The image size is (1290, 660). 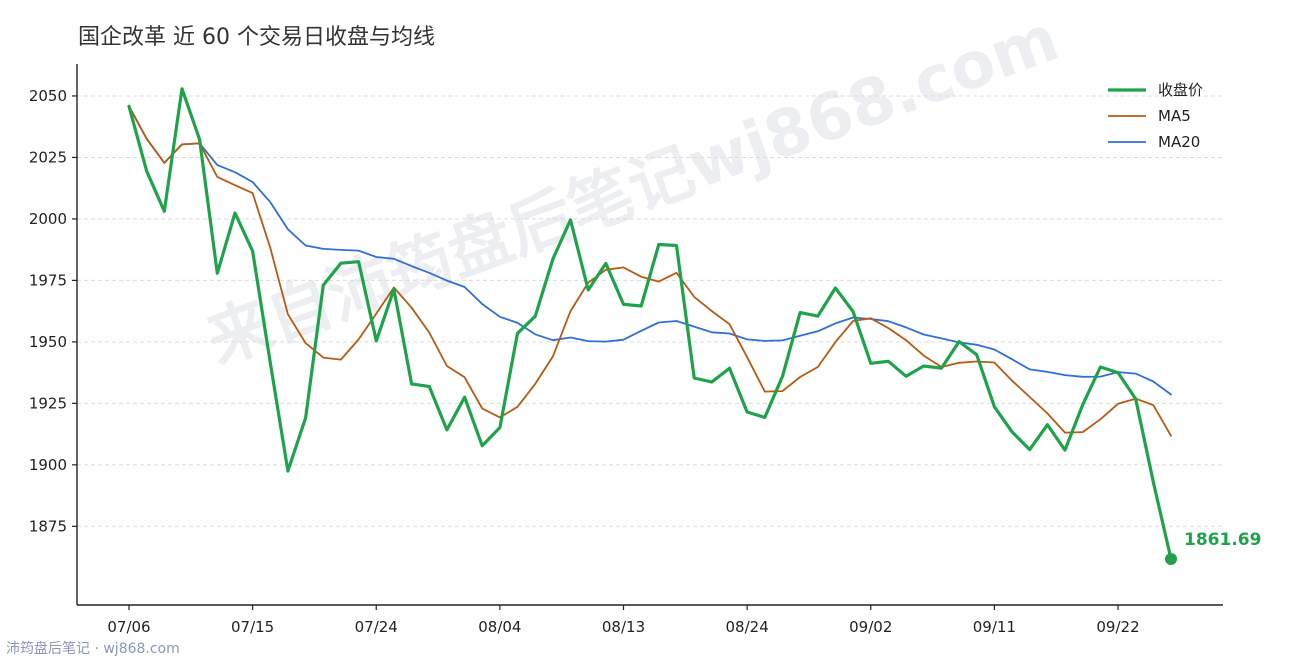 What do you see at coordinates (93, 648) in the screenshot?
I see `footer-credit: 沛筠盘后笔记 · wj868.com` at bounding box center [93, 648].